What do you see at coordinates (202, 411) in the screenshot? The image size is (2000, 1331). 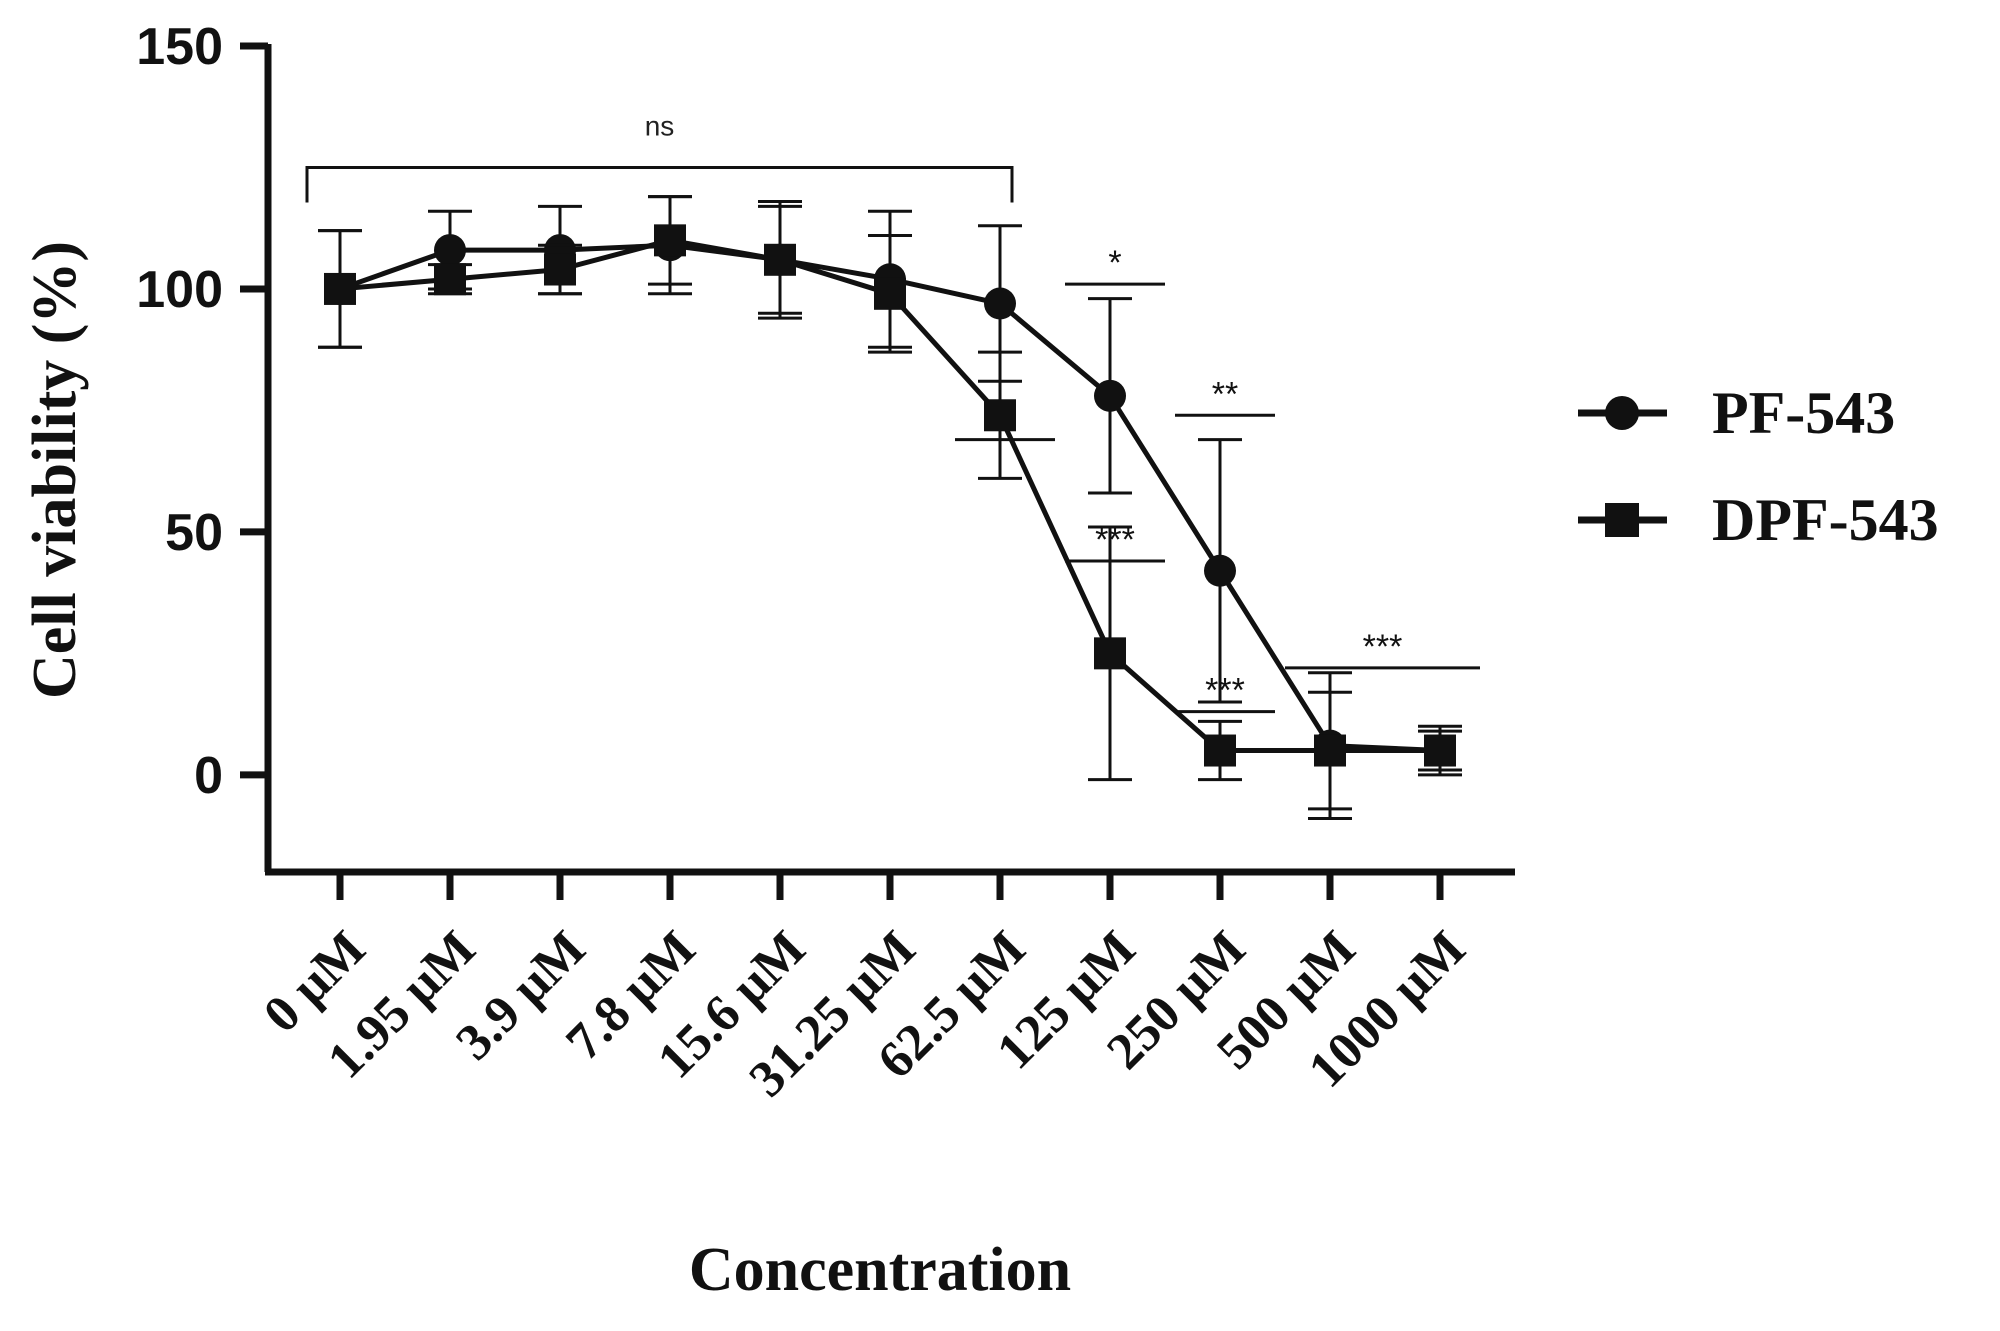 I see `y-ticks: 0 50 100 150` at bounding box center [202, 411].